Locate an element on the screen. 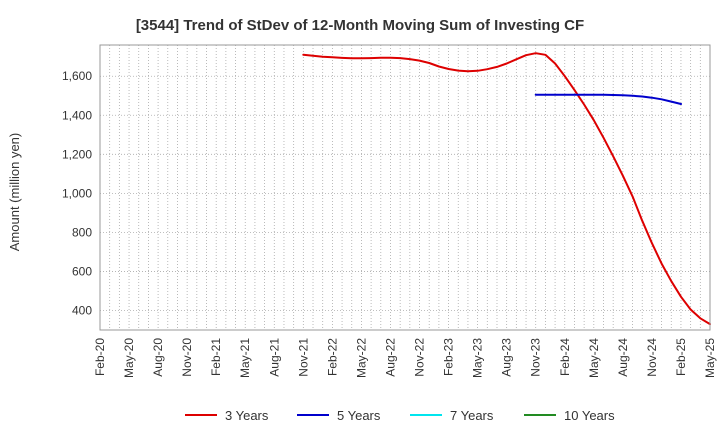 The image size is (720, 440). y-tick-label: 1,600 is located at coordinates (77, 76).